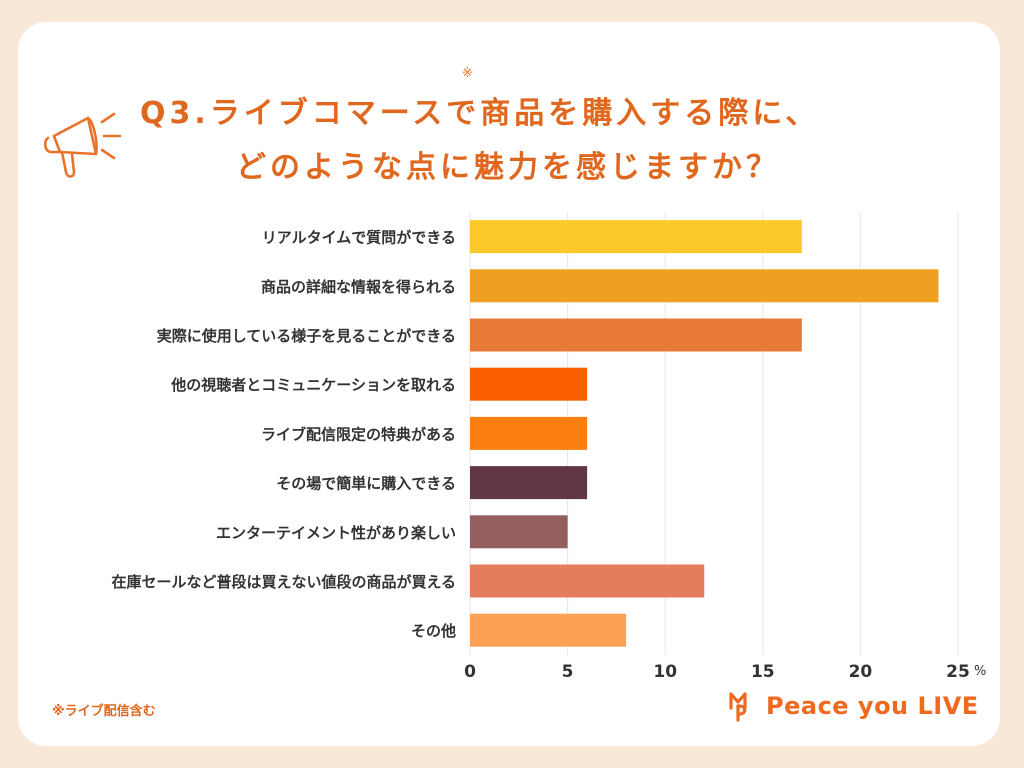  I want to click on x-tick-label-15: 15, so click(763, 672).